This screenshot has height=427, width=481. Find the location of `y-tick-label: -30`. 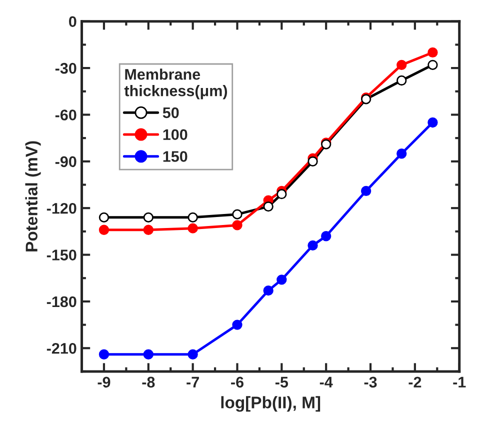

y-tick-label: -30 is located at coordinates (65, 68).